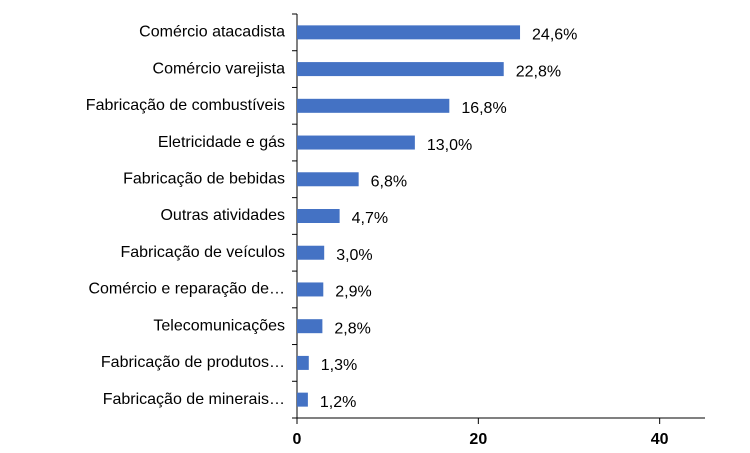  I want to click on y-tick-label: Telecomunicações, so click(219, 325).